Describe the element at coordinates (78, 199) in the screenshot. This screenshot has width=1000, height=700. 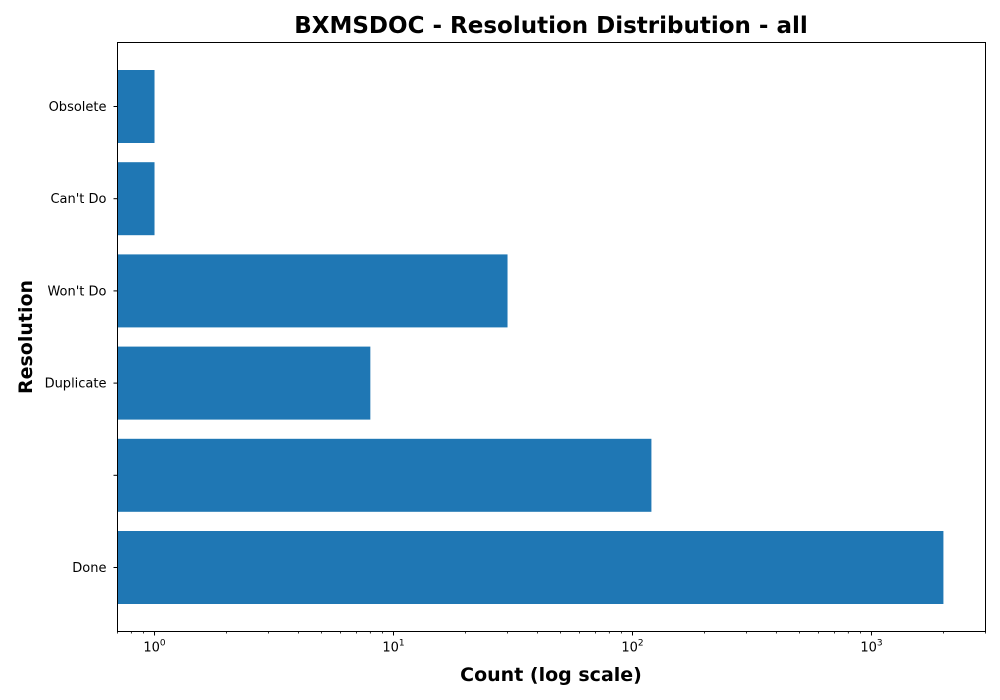
I see `y-tick-label: Can't Do` at that location.